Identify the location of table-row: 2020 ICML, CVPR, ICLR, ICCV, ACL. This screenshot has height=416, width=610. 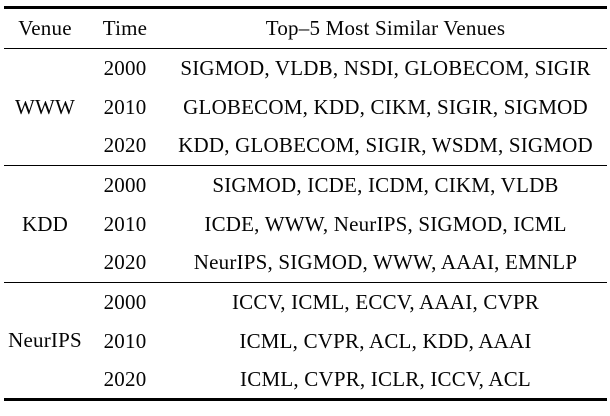
(305, 380).